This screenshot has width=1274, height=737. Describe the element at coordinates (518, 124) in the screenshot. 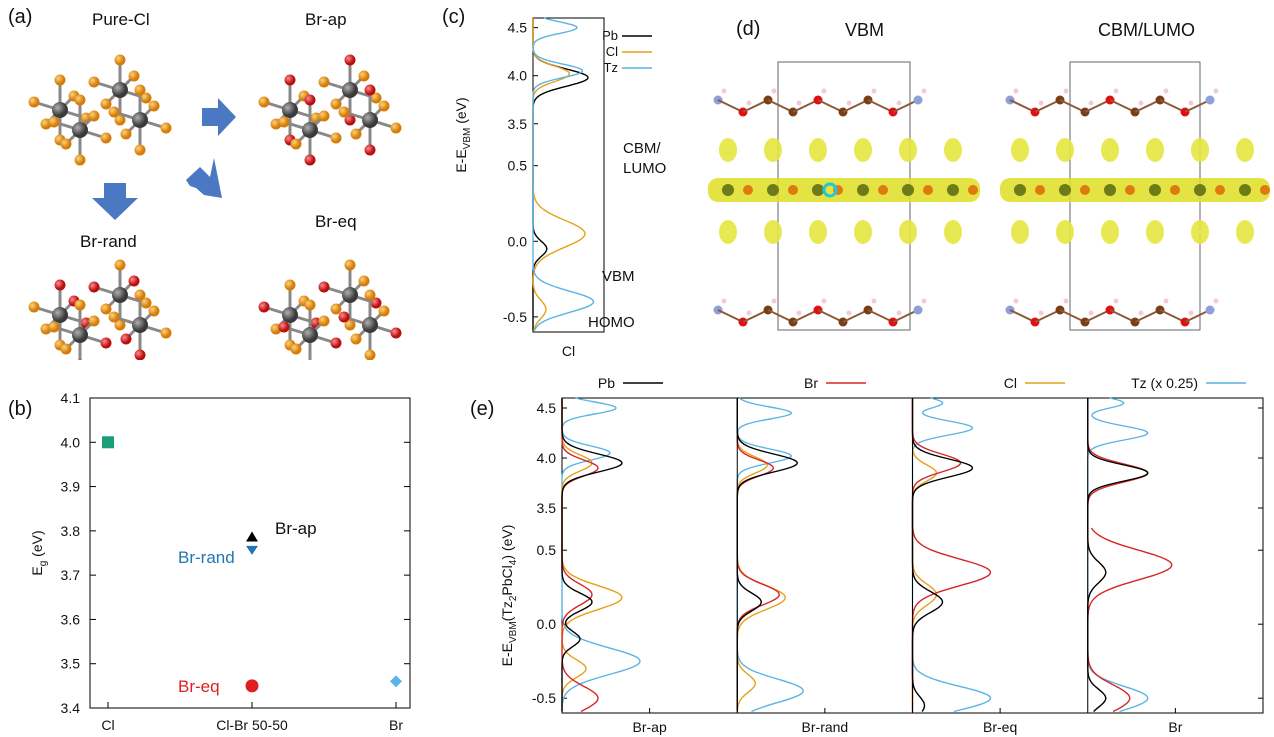

I see `y-tick-label: 3.5` at that location.